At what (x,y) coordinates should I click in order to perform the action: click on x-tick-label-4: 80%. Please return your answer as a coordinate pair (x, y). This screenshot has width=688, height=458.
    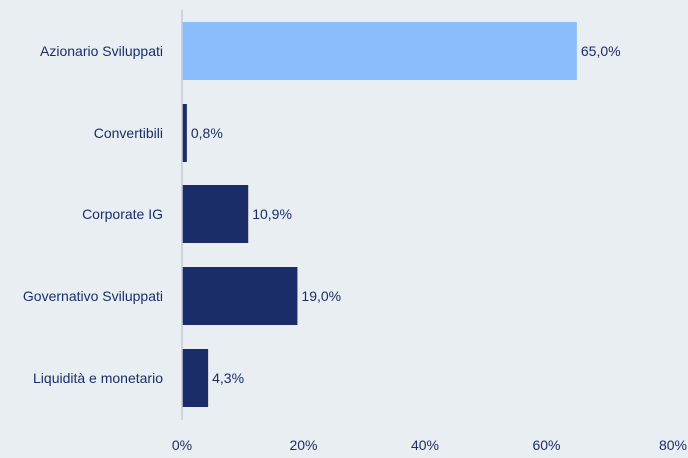
    Looking at the image, I should click on (673, 445).